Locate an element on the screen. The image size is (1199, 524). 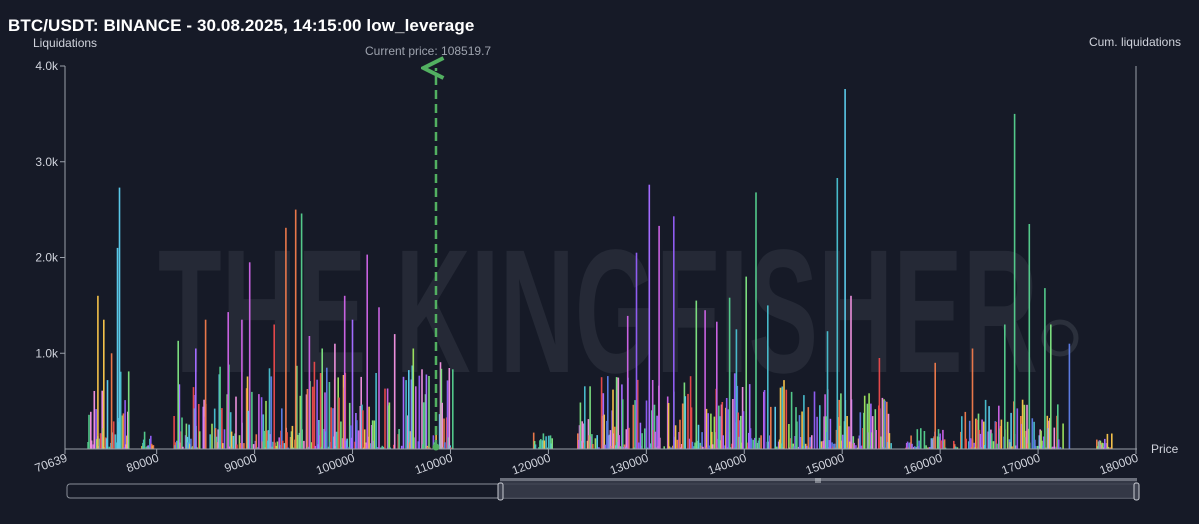
current-price-label: Current price: 108519.7 is located at coordinates (428, 51).